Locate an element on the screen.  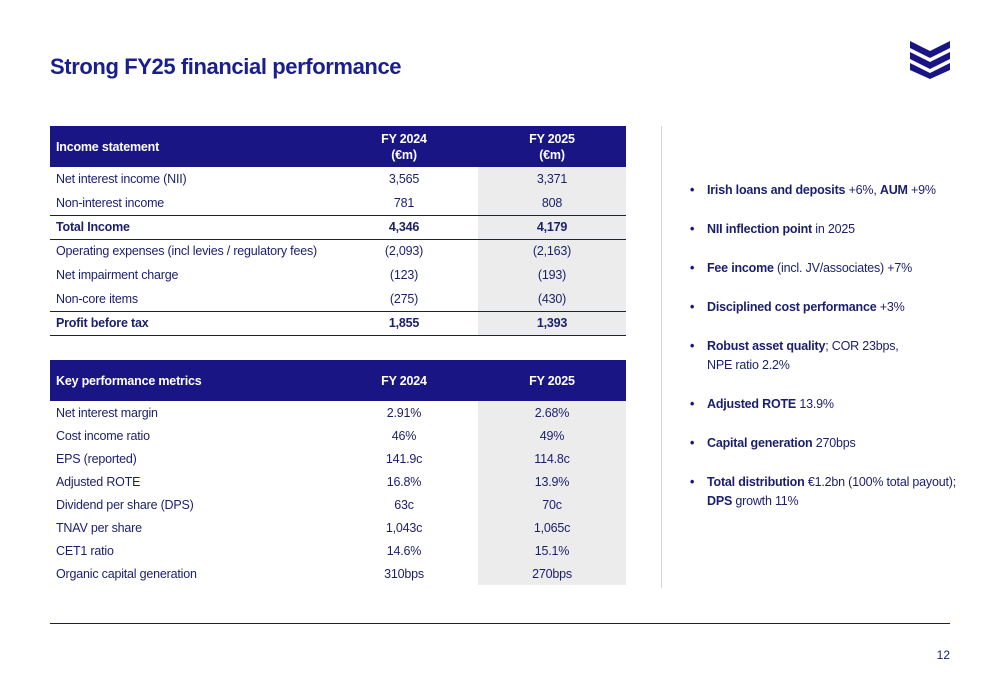
value-fy2025: (430) is located at coordinates (552, 299).